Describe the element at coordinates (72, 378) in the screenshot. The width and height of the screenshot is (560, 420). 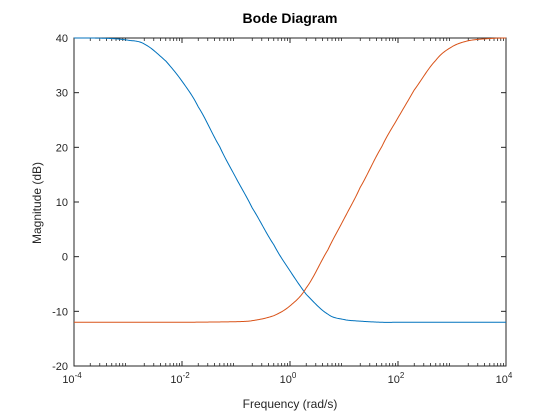
I see `x-tick-label: 10⁻⁴` at that location.